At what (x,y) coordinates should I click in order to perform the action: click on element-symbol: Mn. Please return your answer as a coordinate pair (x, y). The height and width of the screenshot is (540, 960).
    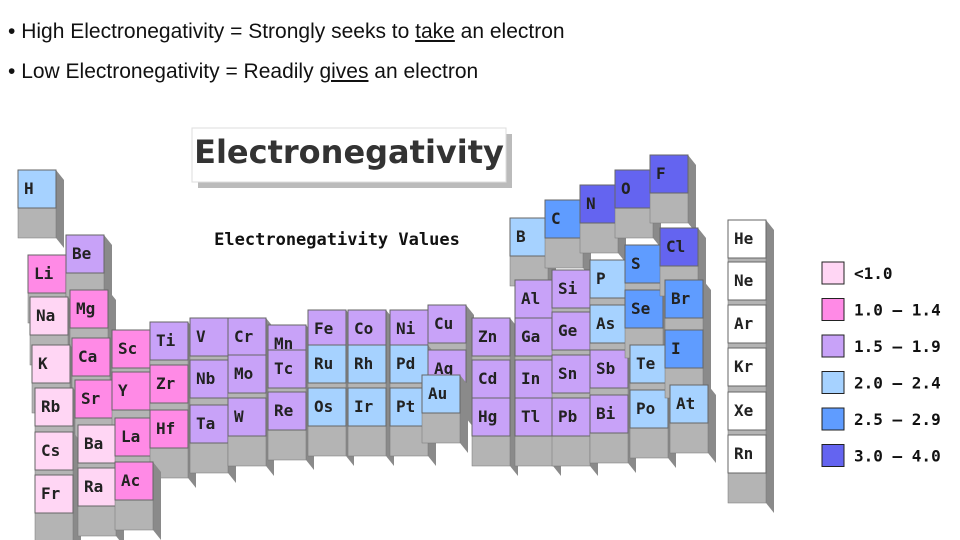
    Looking at the image, I should click on (283, 343).